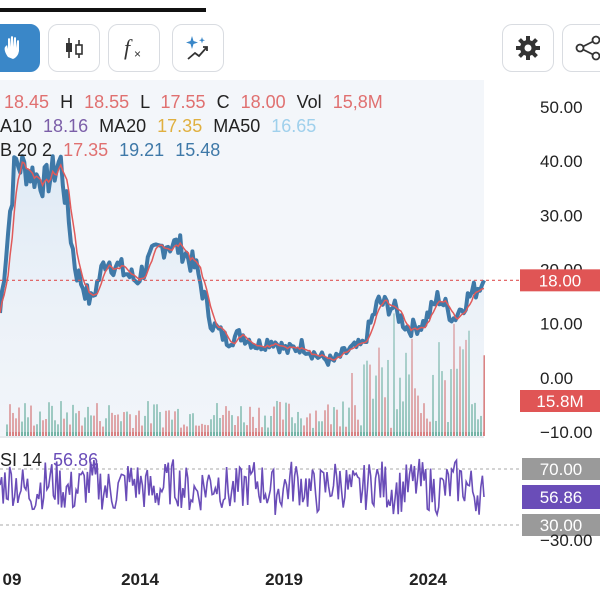 The width and height of the screenshot is (600, 600). I want to click on svg-text: 18.00, so click(560, 280).